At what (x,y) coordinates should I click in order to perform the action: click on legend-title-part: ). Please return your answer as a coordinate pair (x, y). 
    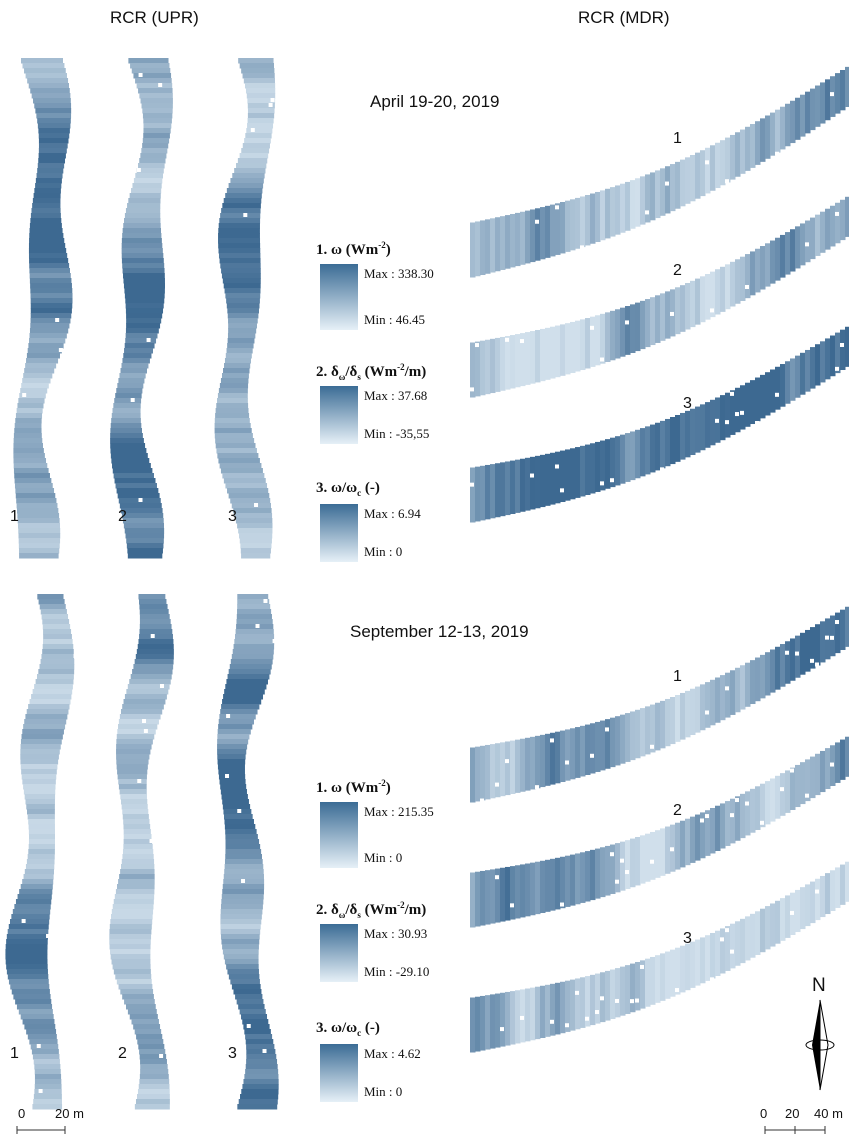
    Looking at the image, I should click on (388, 250).